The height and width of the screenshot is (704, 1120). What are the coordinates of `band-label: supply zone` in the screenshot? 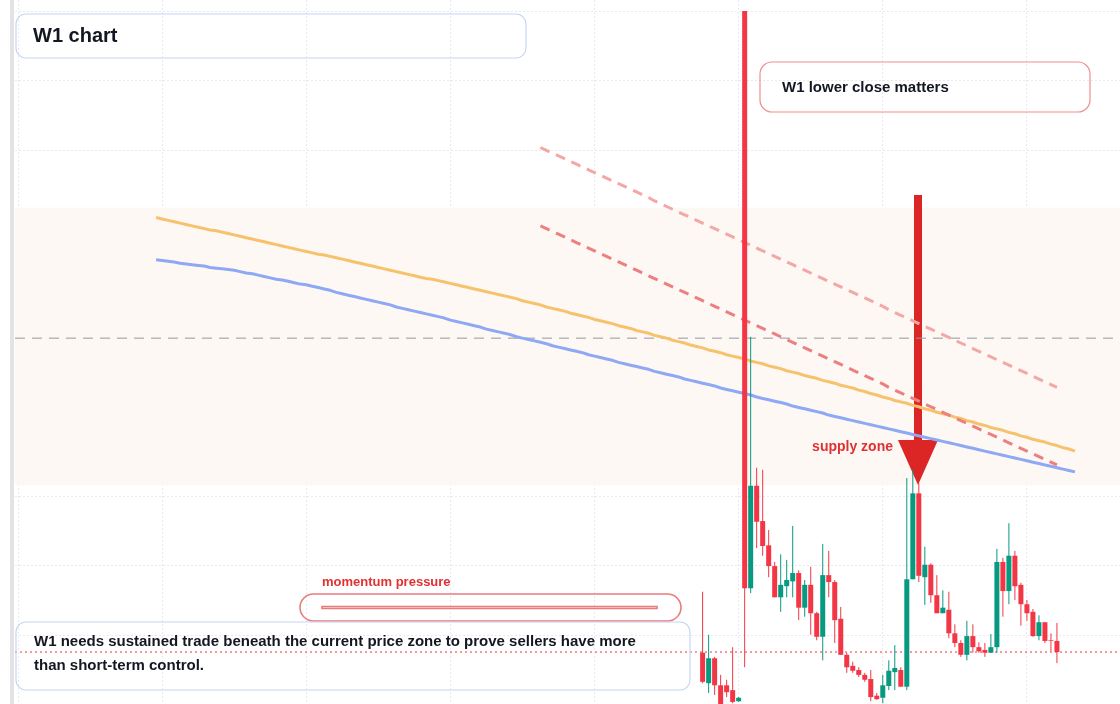 It's located at (853, 446).